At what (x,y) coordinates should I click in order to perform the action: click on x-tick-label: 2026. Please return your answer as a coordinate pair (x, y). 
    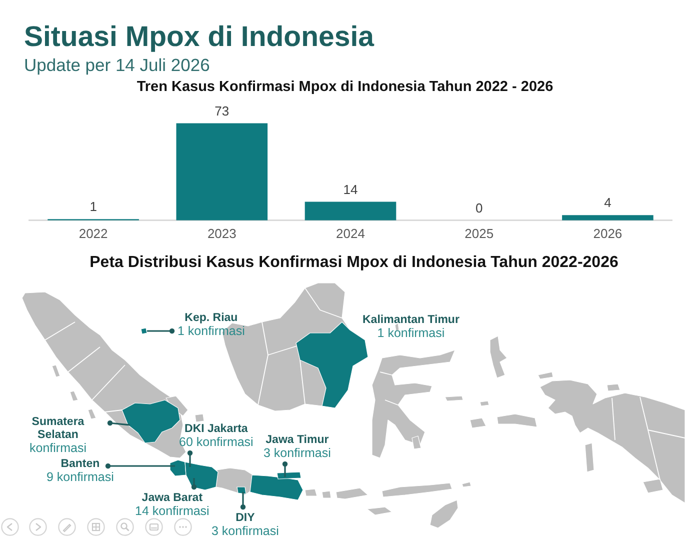
    Looking at the image, I should click on (607, 233).